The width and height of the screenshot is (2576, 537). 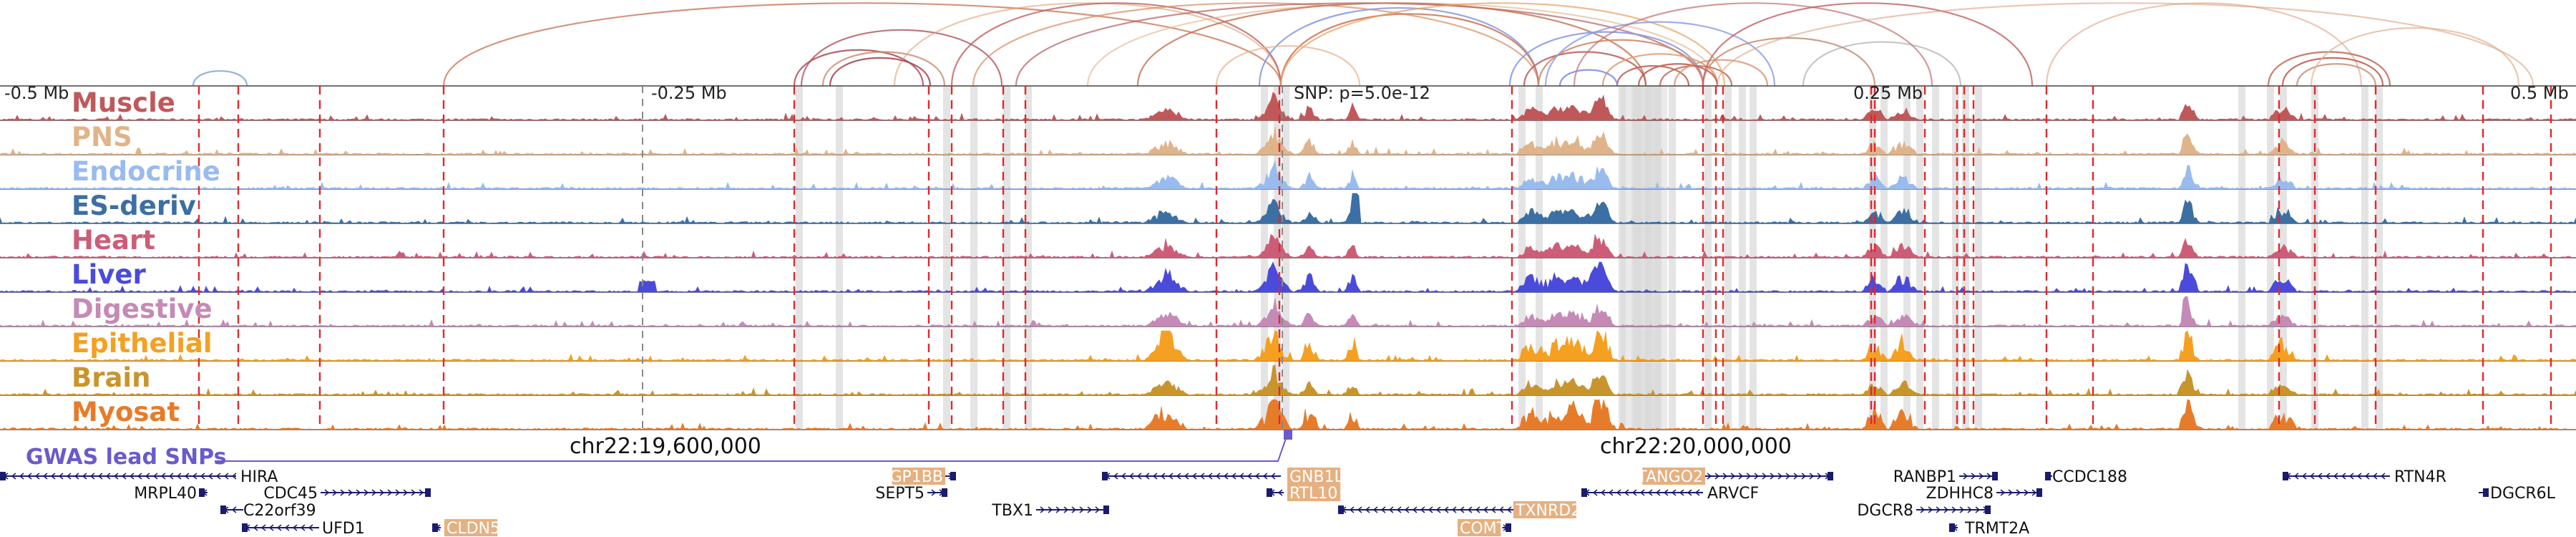 What do you see at coordinates (123, 102) in the screenshot?
I see `track-label: Muscle` at bounding box center [123, 102].